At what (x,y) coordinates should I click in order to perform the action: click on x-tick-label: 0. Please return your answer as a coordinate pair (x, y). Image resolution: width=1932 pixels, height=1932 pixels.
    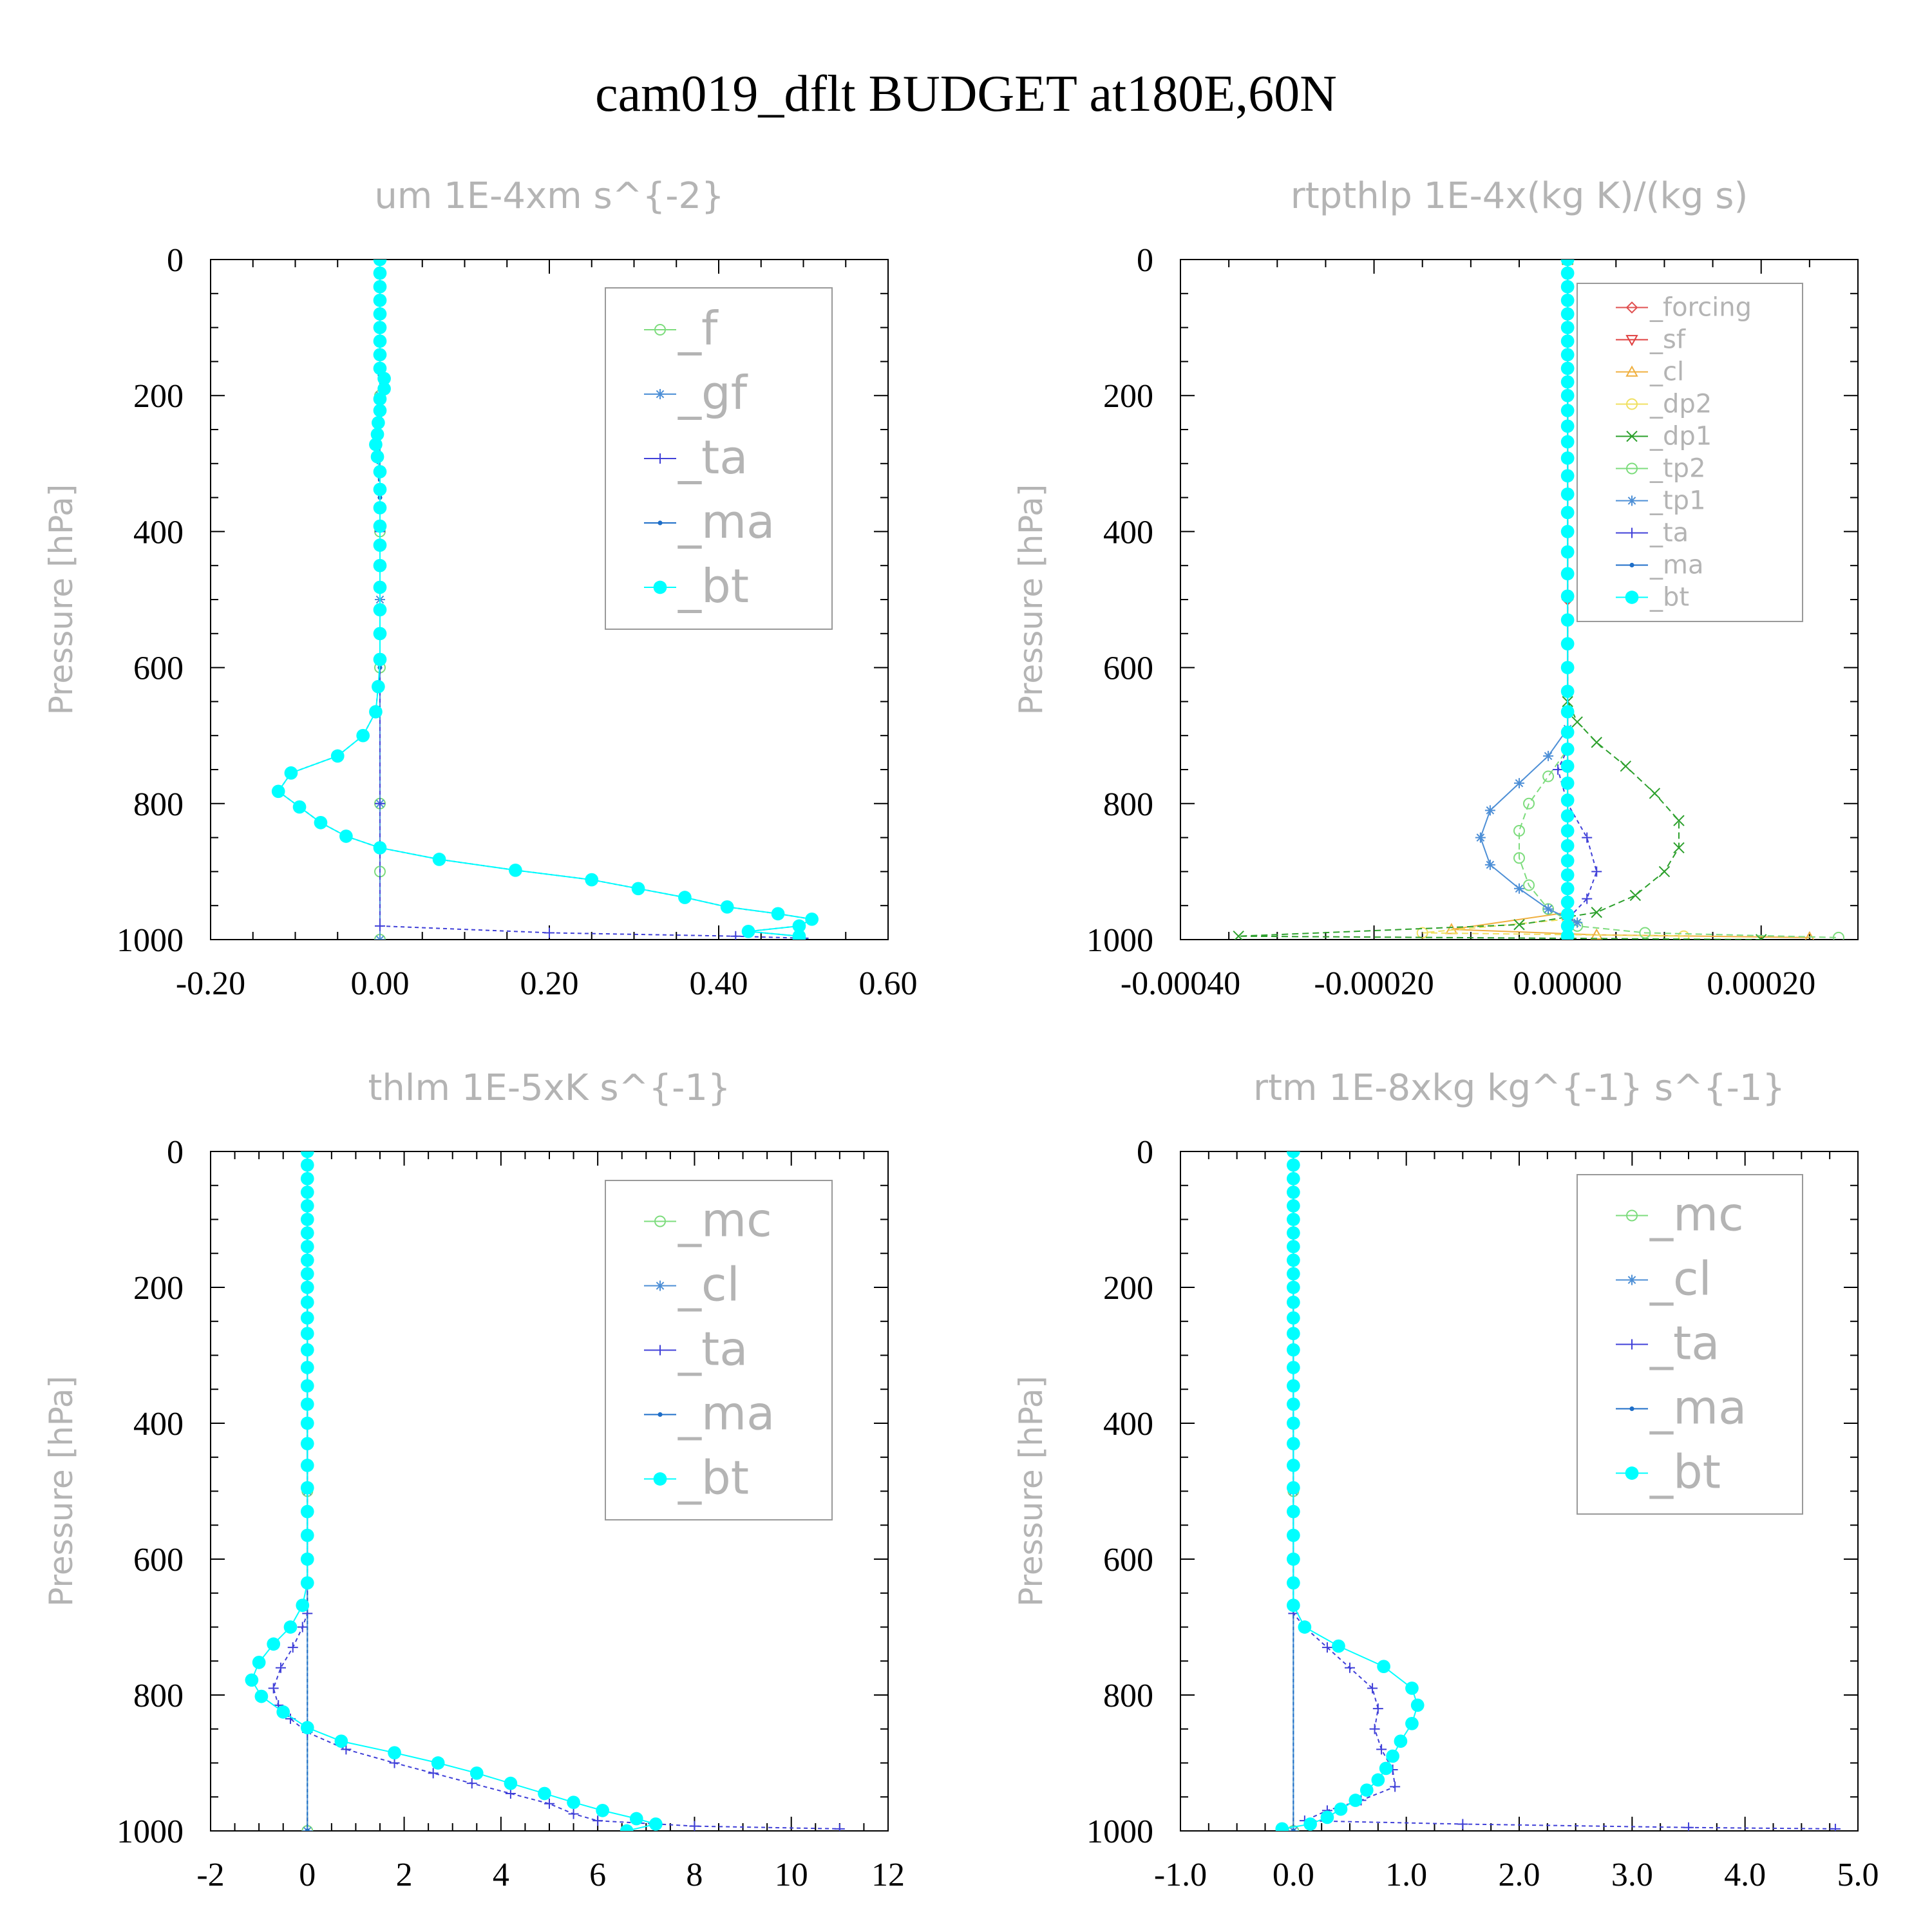
    Looking at the image, I should click on (307, 1875).